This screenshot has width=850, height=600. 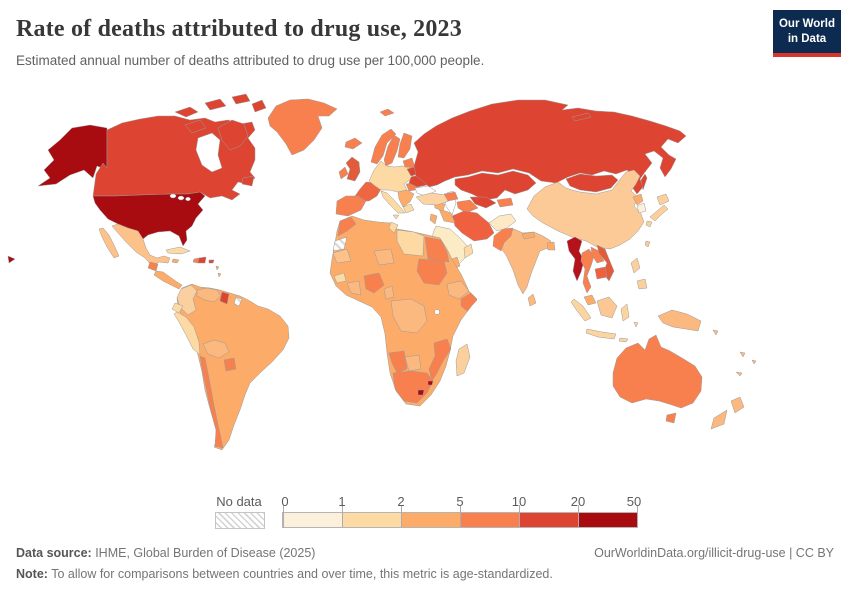 What do you see at coordinates (340, 278) in the screenshot?
I see `region-guinea` at bounding box center [340, 278].